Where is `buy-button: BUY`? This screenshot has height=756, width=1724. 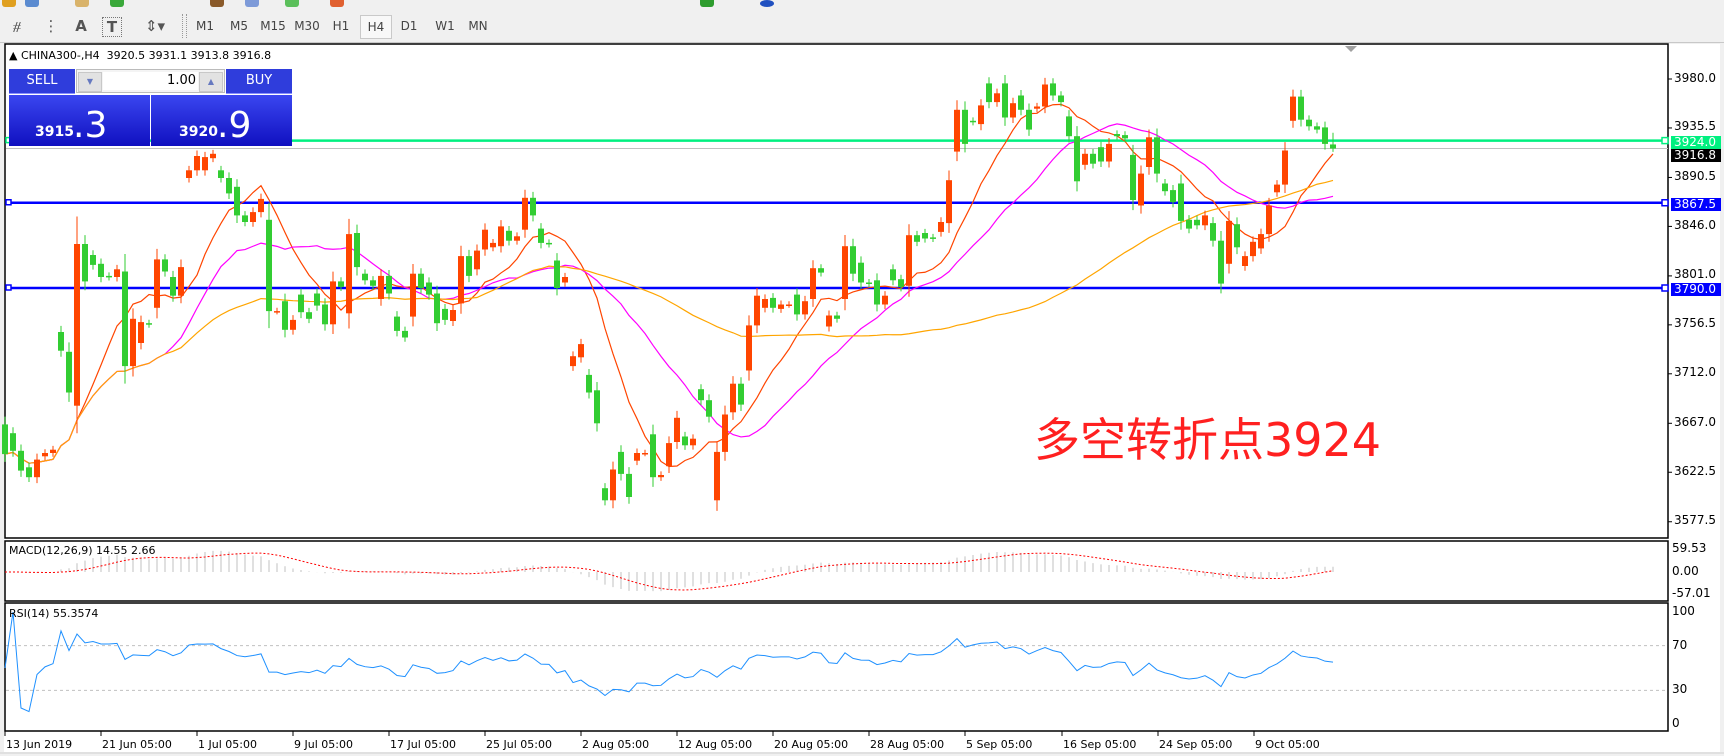 buy-button: BUY is located at coordinates (259, 81).